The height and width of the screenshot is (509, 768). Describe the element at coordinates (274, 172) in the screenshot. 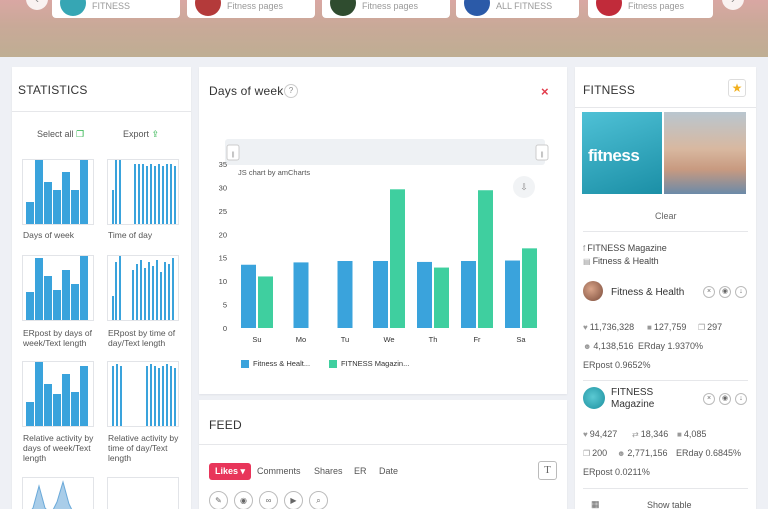

I see `chart-credit: JS chart by amCharts` at that location.